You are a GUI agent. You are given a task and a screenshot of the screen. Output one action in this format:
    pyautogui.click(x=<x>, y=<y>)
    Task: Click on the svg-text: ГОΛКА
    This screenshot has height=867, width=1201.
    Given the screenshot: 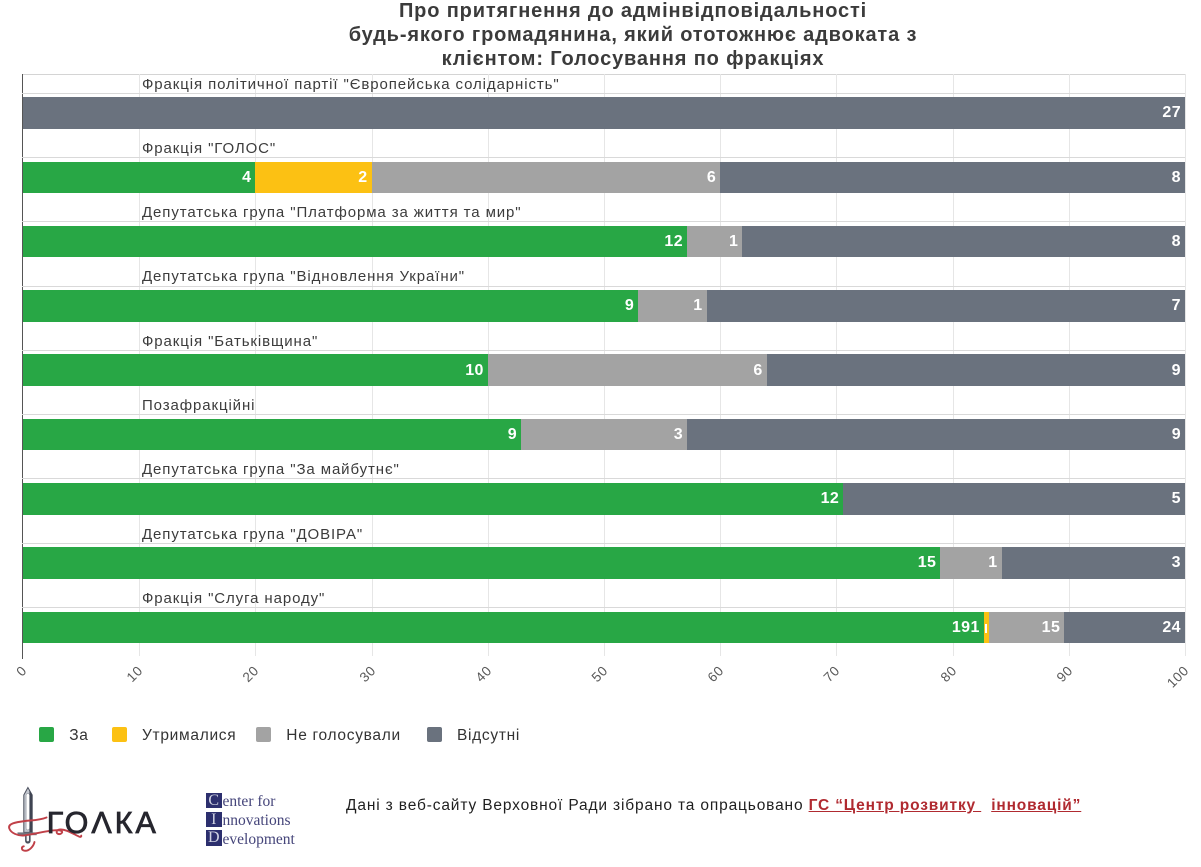 What is the action you would take?
    pyautogui.click(x=103, y=823)
    